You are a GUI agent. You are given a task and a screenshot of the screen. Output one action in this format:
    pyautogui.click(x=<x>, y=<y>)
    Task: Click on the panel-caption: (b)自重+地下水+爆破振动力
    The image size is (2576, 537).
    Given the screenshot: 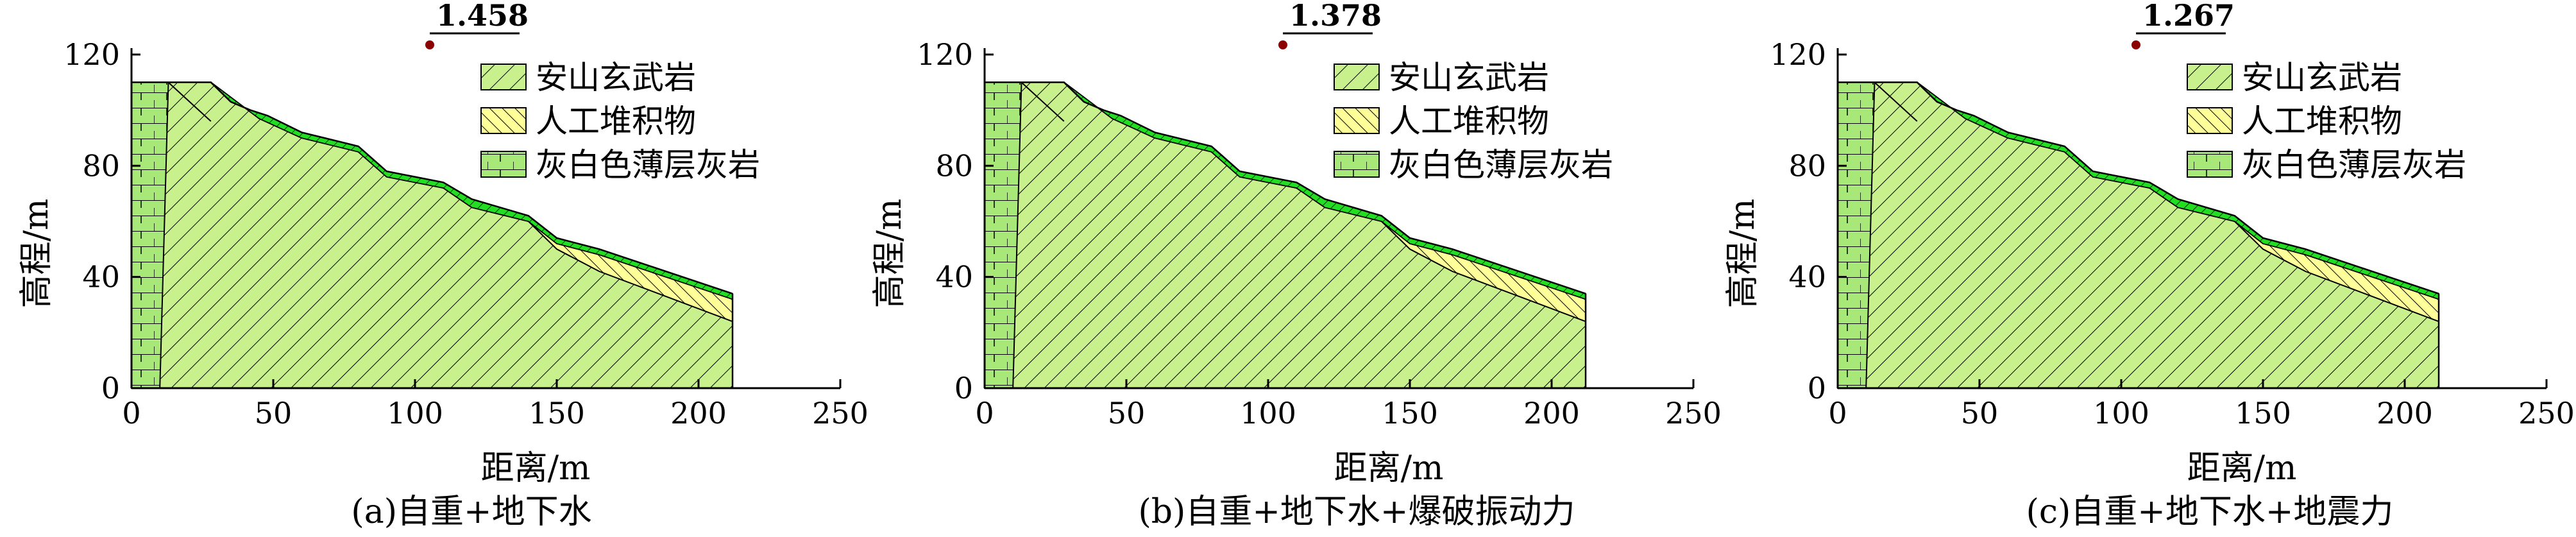 What is the action you would take?
    pyautogui.click(x=1356, y=512)
    